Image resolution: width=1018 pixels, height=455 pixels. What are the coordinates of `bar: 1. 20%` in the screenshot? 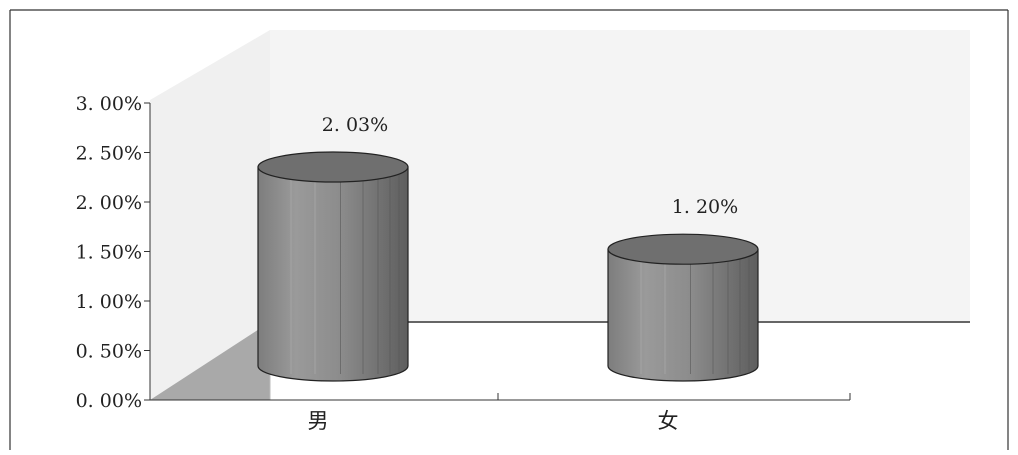 It's located at (683, 289).